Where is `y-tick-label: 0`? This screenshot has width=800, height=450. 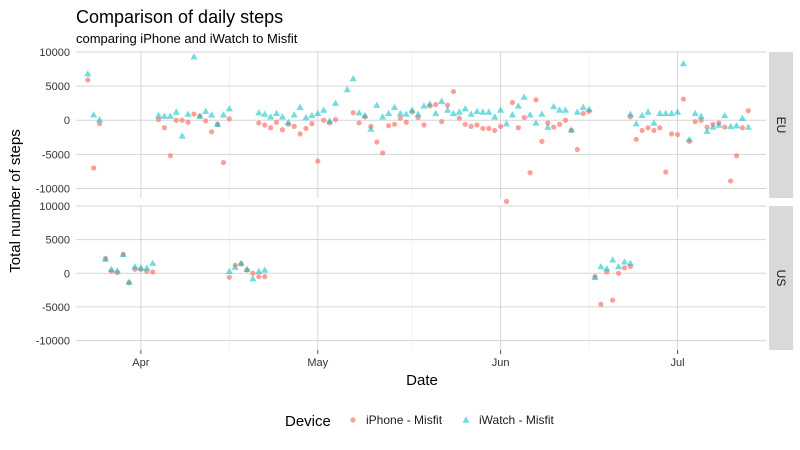
y-tick-label: 0 is located at coordinates (67, 121).